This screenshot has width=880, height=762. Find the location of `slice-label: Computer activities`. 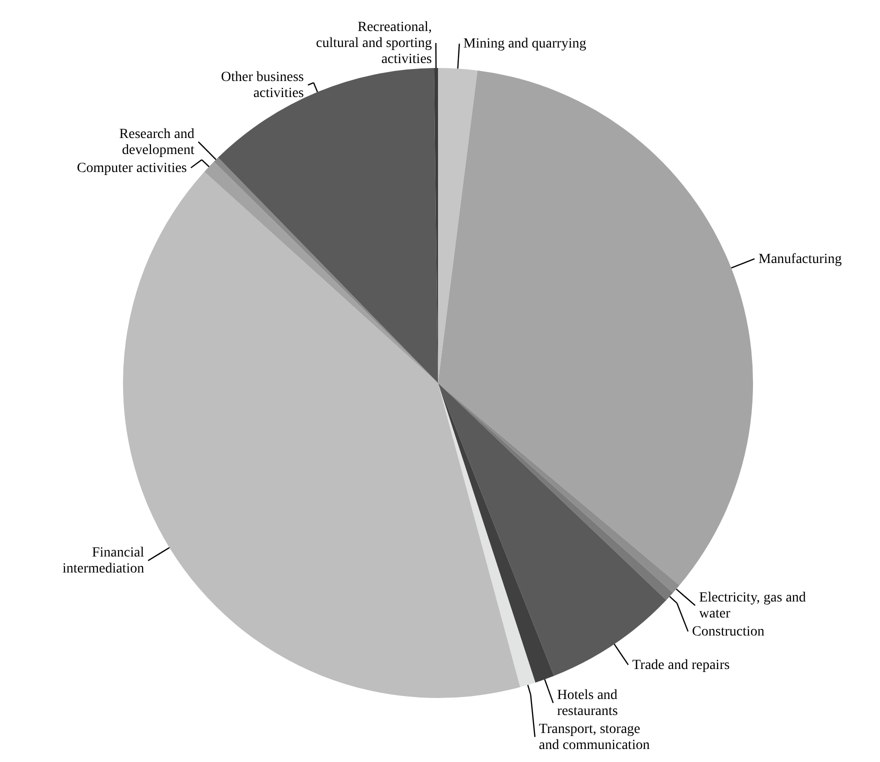

slice-label: Computer activities is located at coordinates (131, 168).